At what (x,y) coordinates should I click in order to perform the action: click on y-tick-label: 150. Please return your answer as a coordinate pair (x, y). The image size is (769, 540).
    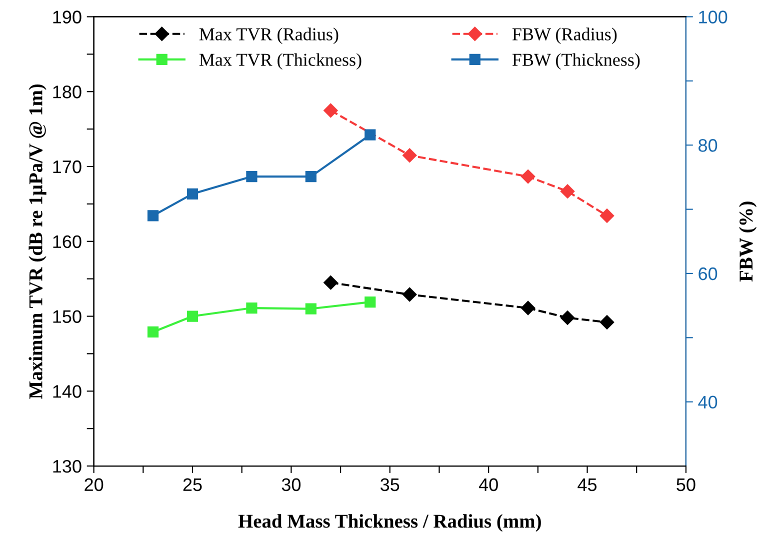
    Looking at the image, I should click on (67, 316).